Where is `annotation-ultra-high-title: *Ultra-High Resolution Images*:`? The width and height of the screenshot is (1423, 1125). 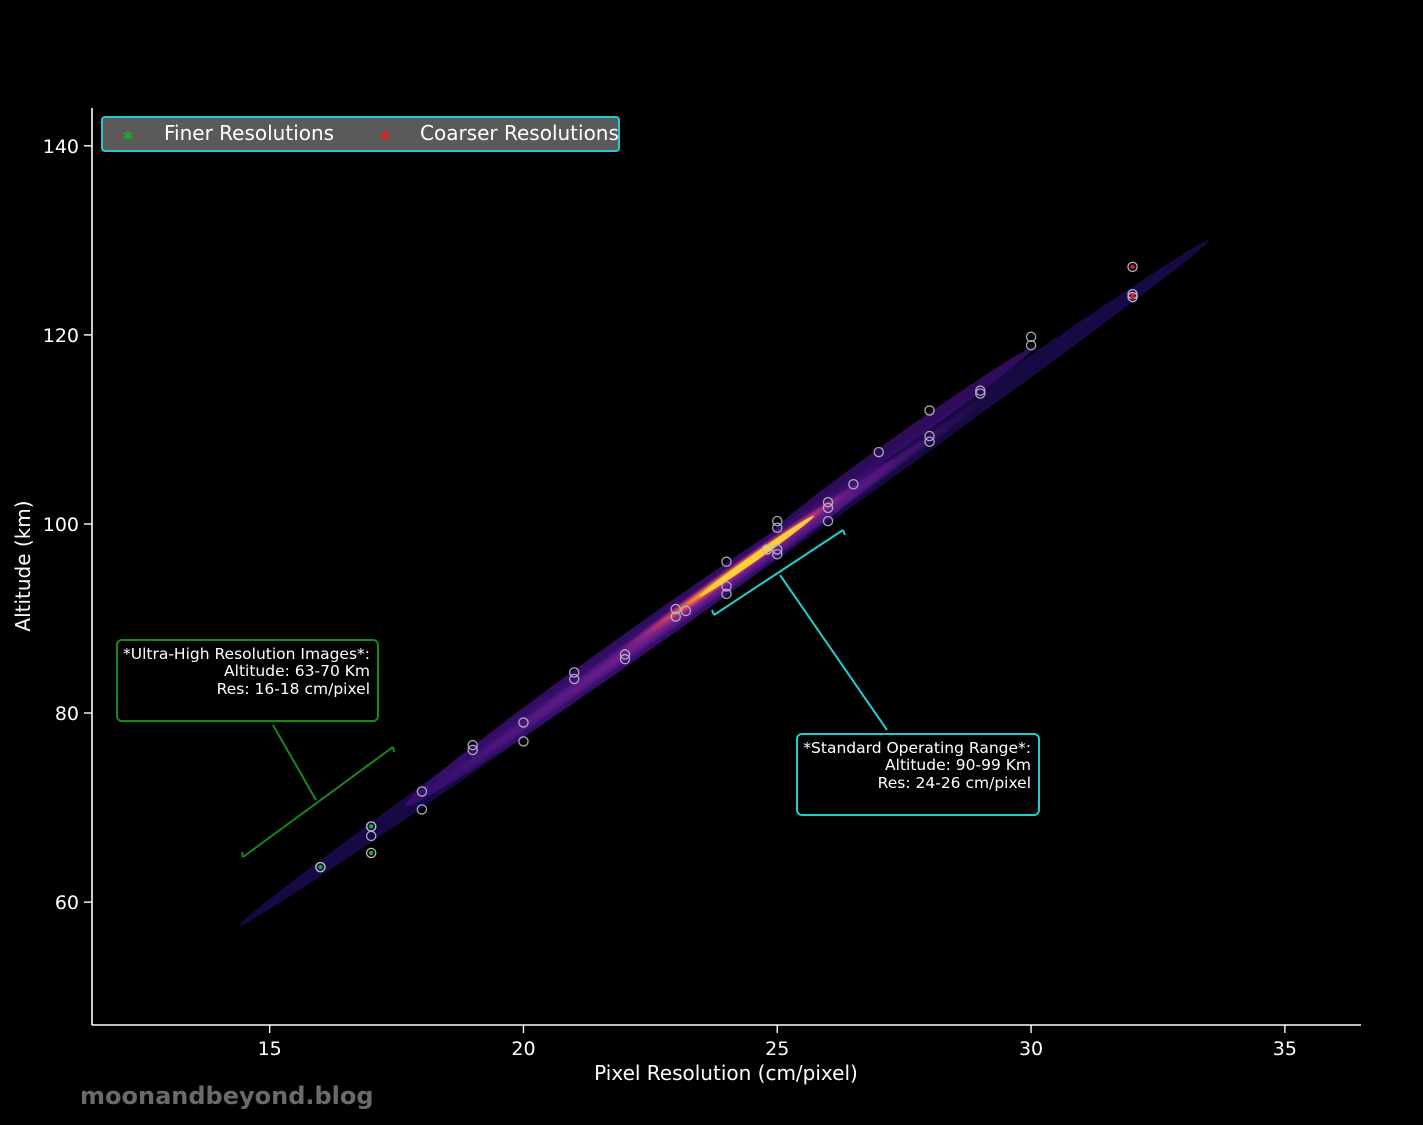 annotation-ultra-high-title: *Ultra-High Resolution Images*: is located at coordinates (246, 654).